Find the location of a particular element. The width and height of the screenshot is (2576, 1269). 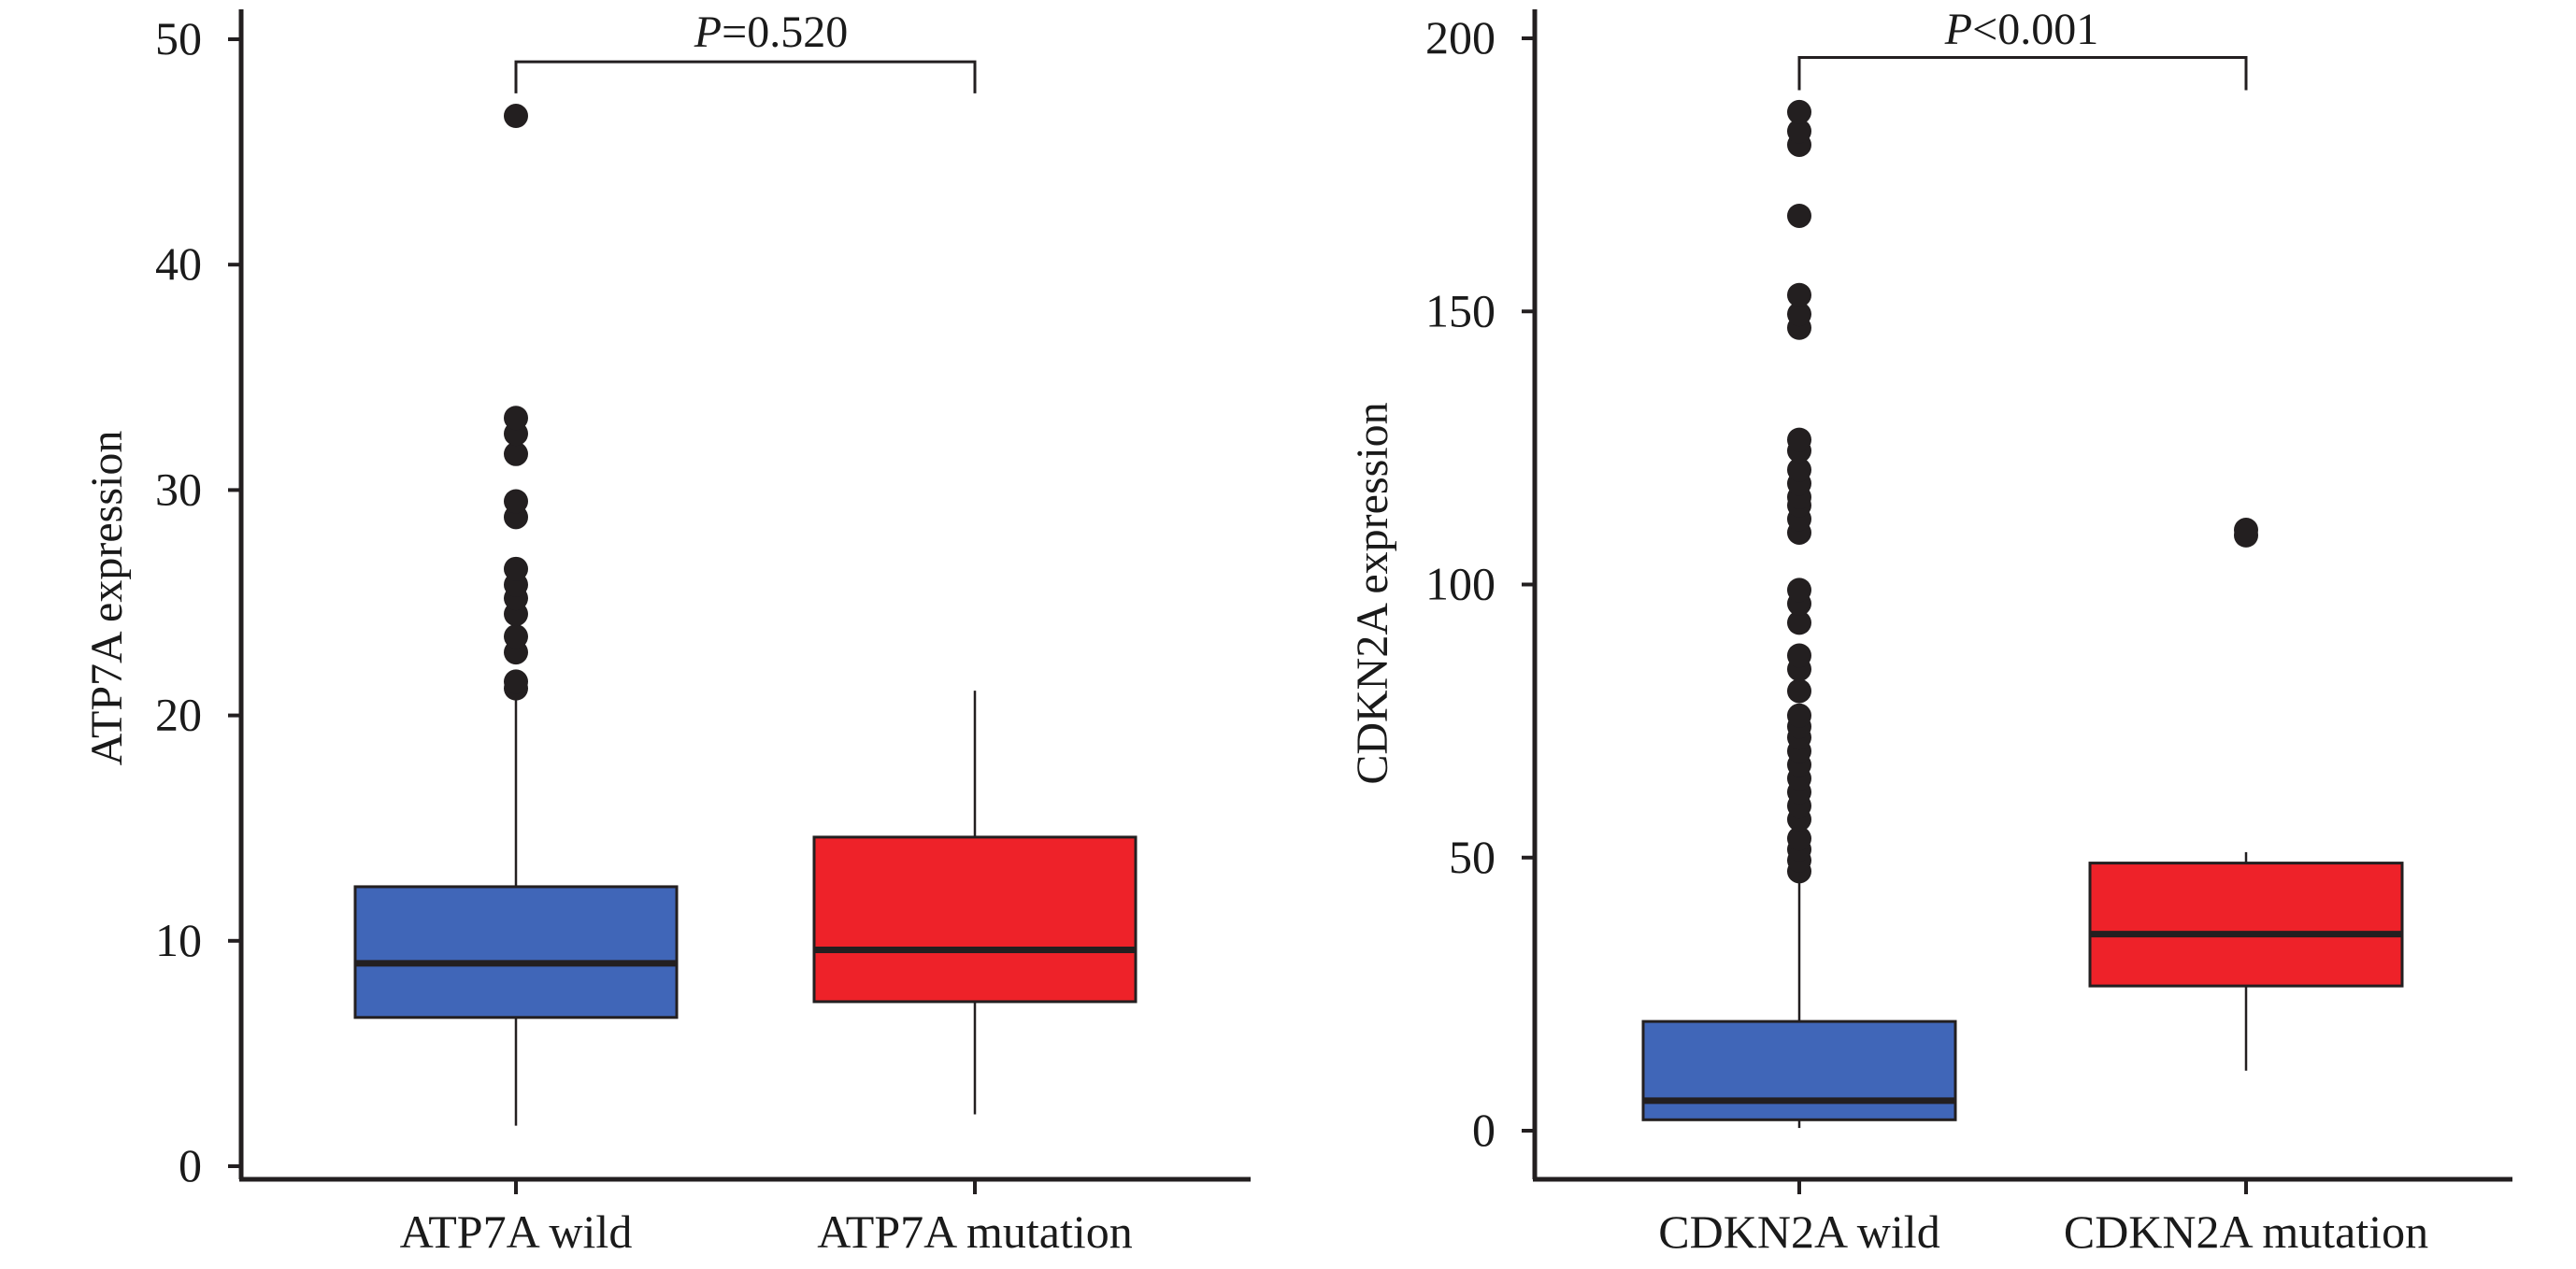

y-axis-label: ATP7A expression is located at coordinates (107, 598).